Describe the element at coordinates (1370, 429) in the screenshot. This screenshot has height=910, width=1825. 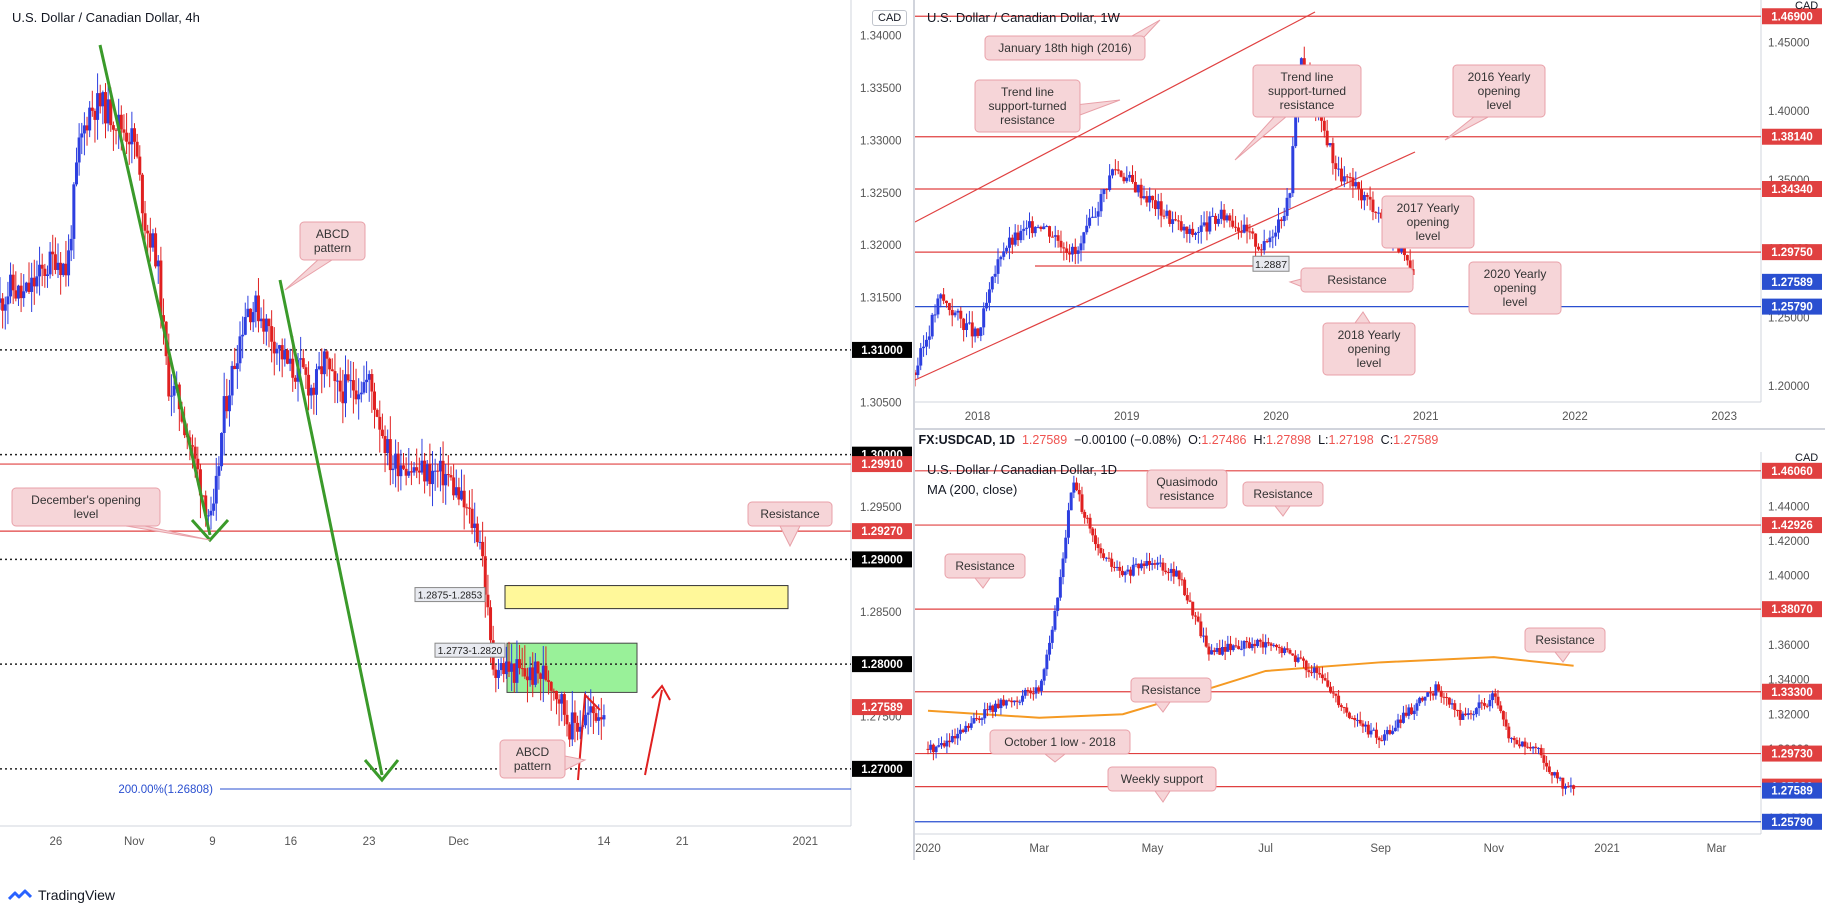
I see `pane-divider-horizontal` at that location.